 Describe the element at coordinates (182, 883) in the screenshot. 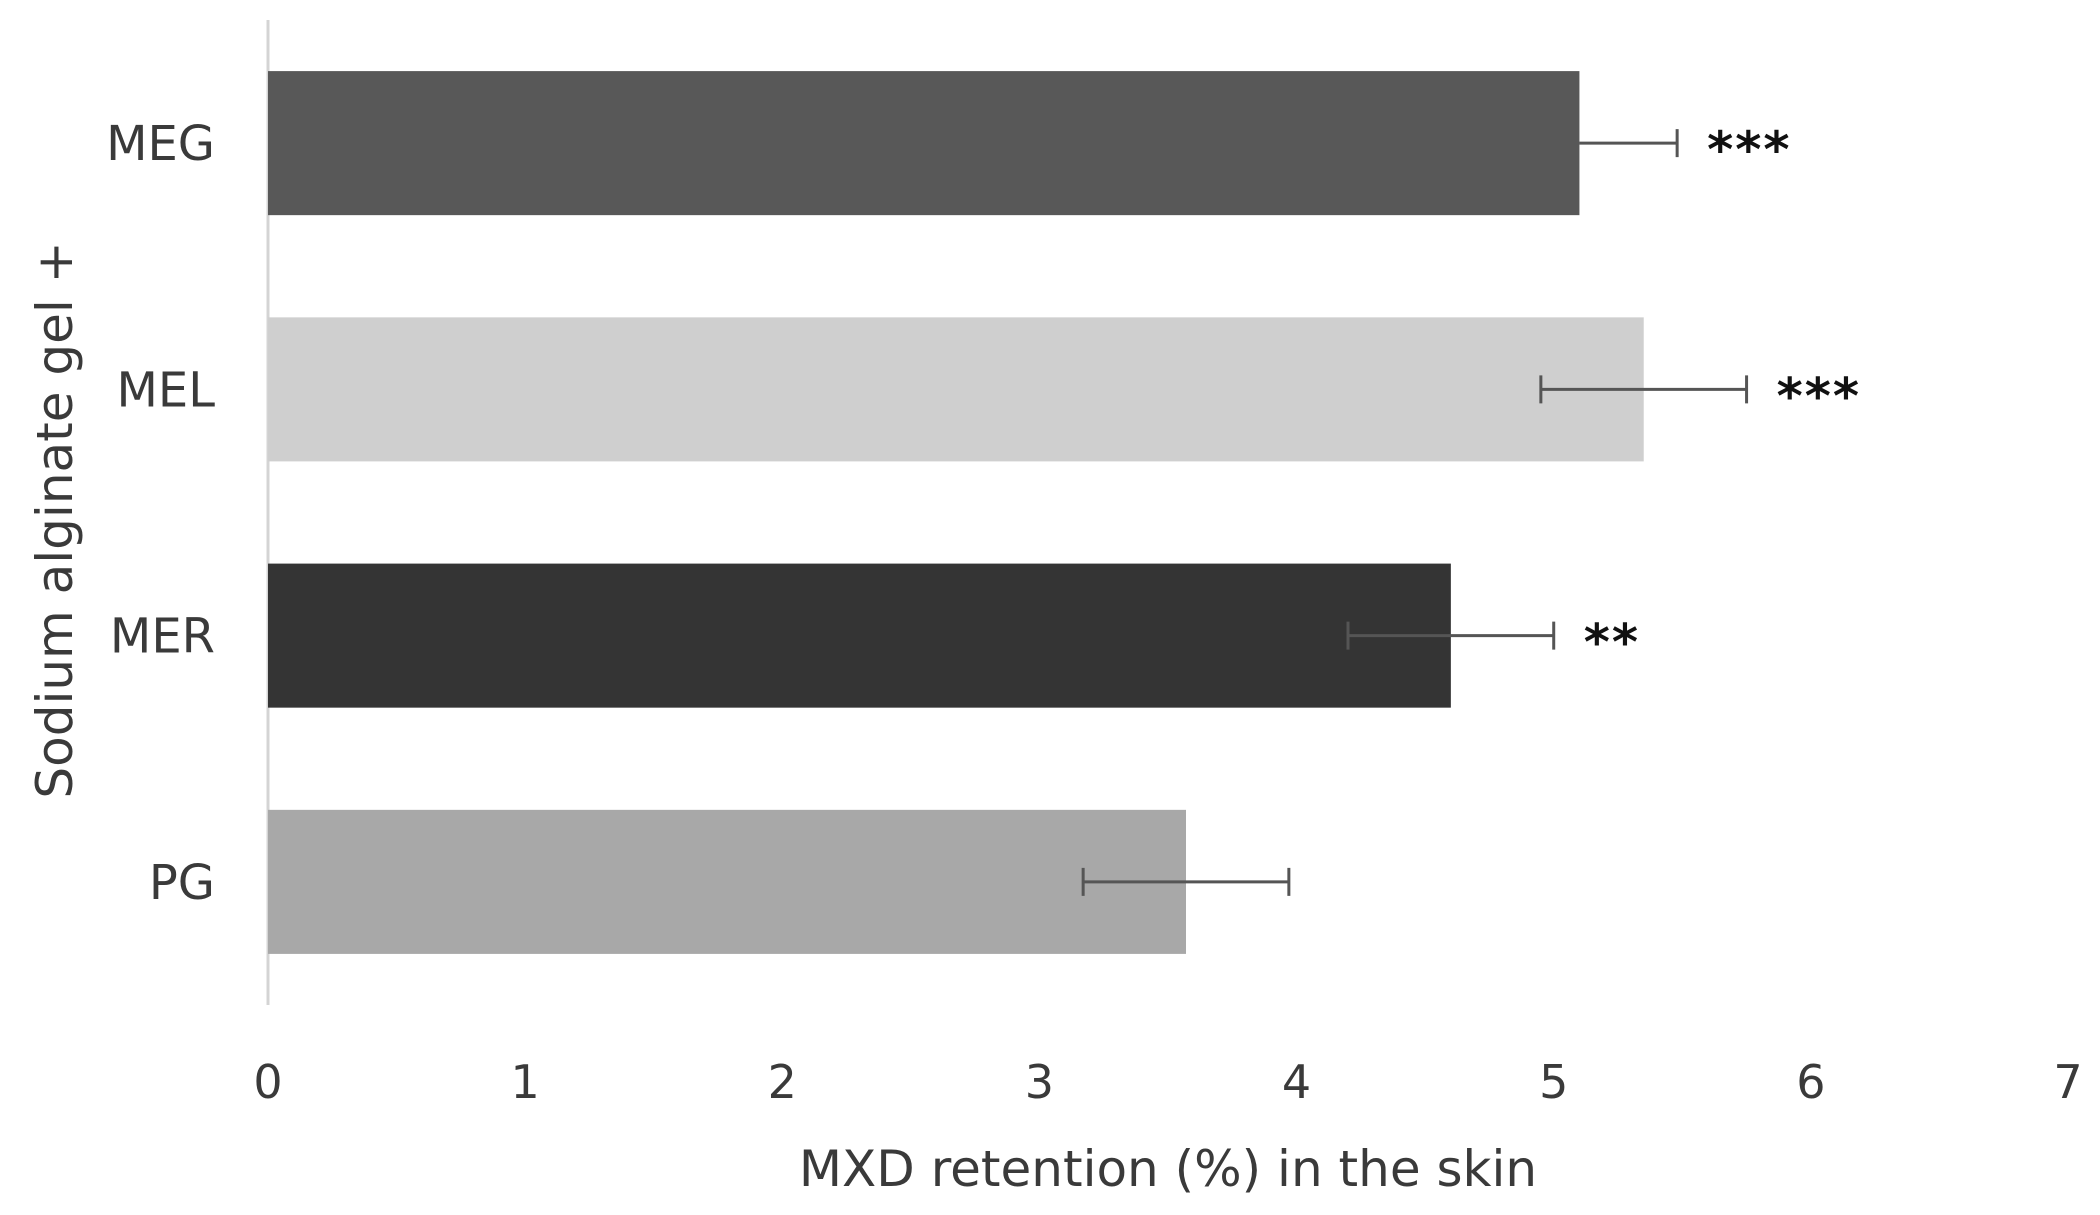

I see `category-label-pg: PG` at that location.